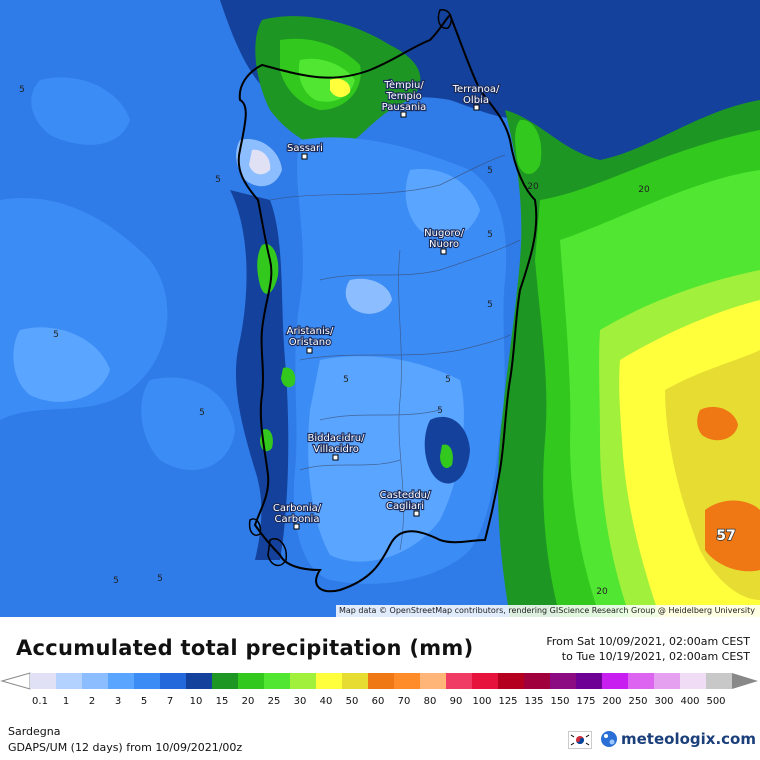  Describe the element at coordinates (690, 701) in the screenshot. I see `scale-tick-label: 400` at that location.